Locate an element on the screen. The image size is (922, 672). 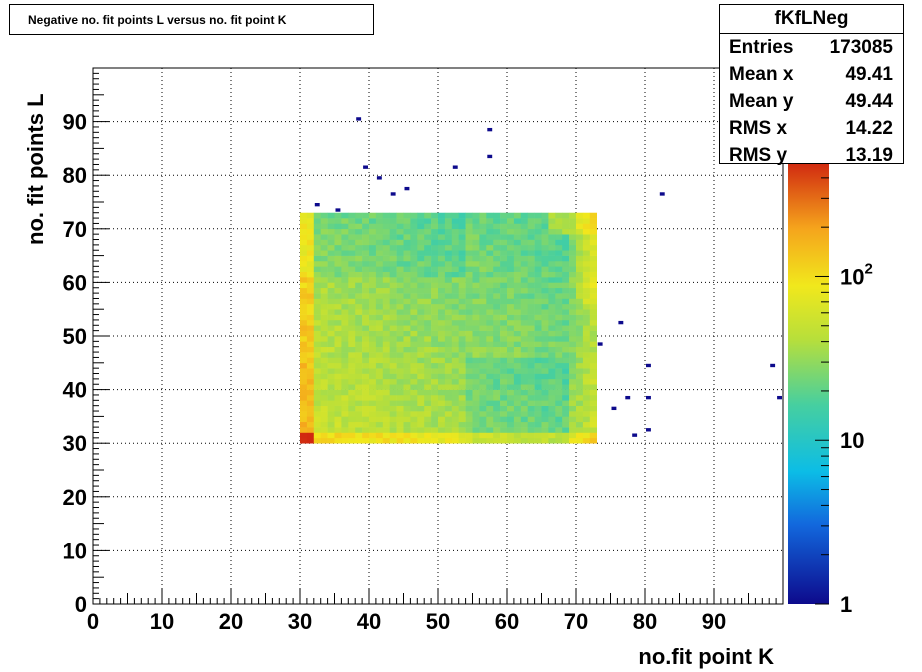
stats-label: Entries is located at coordinates (761, 47).